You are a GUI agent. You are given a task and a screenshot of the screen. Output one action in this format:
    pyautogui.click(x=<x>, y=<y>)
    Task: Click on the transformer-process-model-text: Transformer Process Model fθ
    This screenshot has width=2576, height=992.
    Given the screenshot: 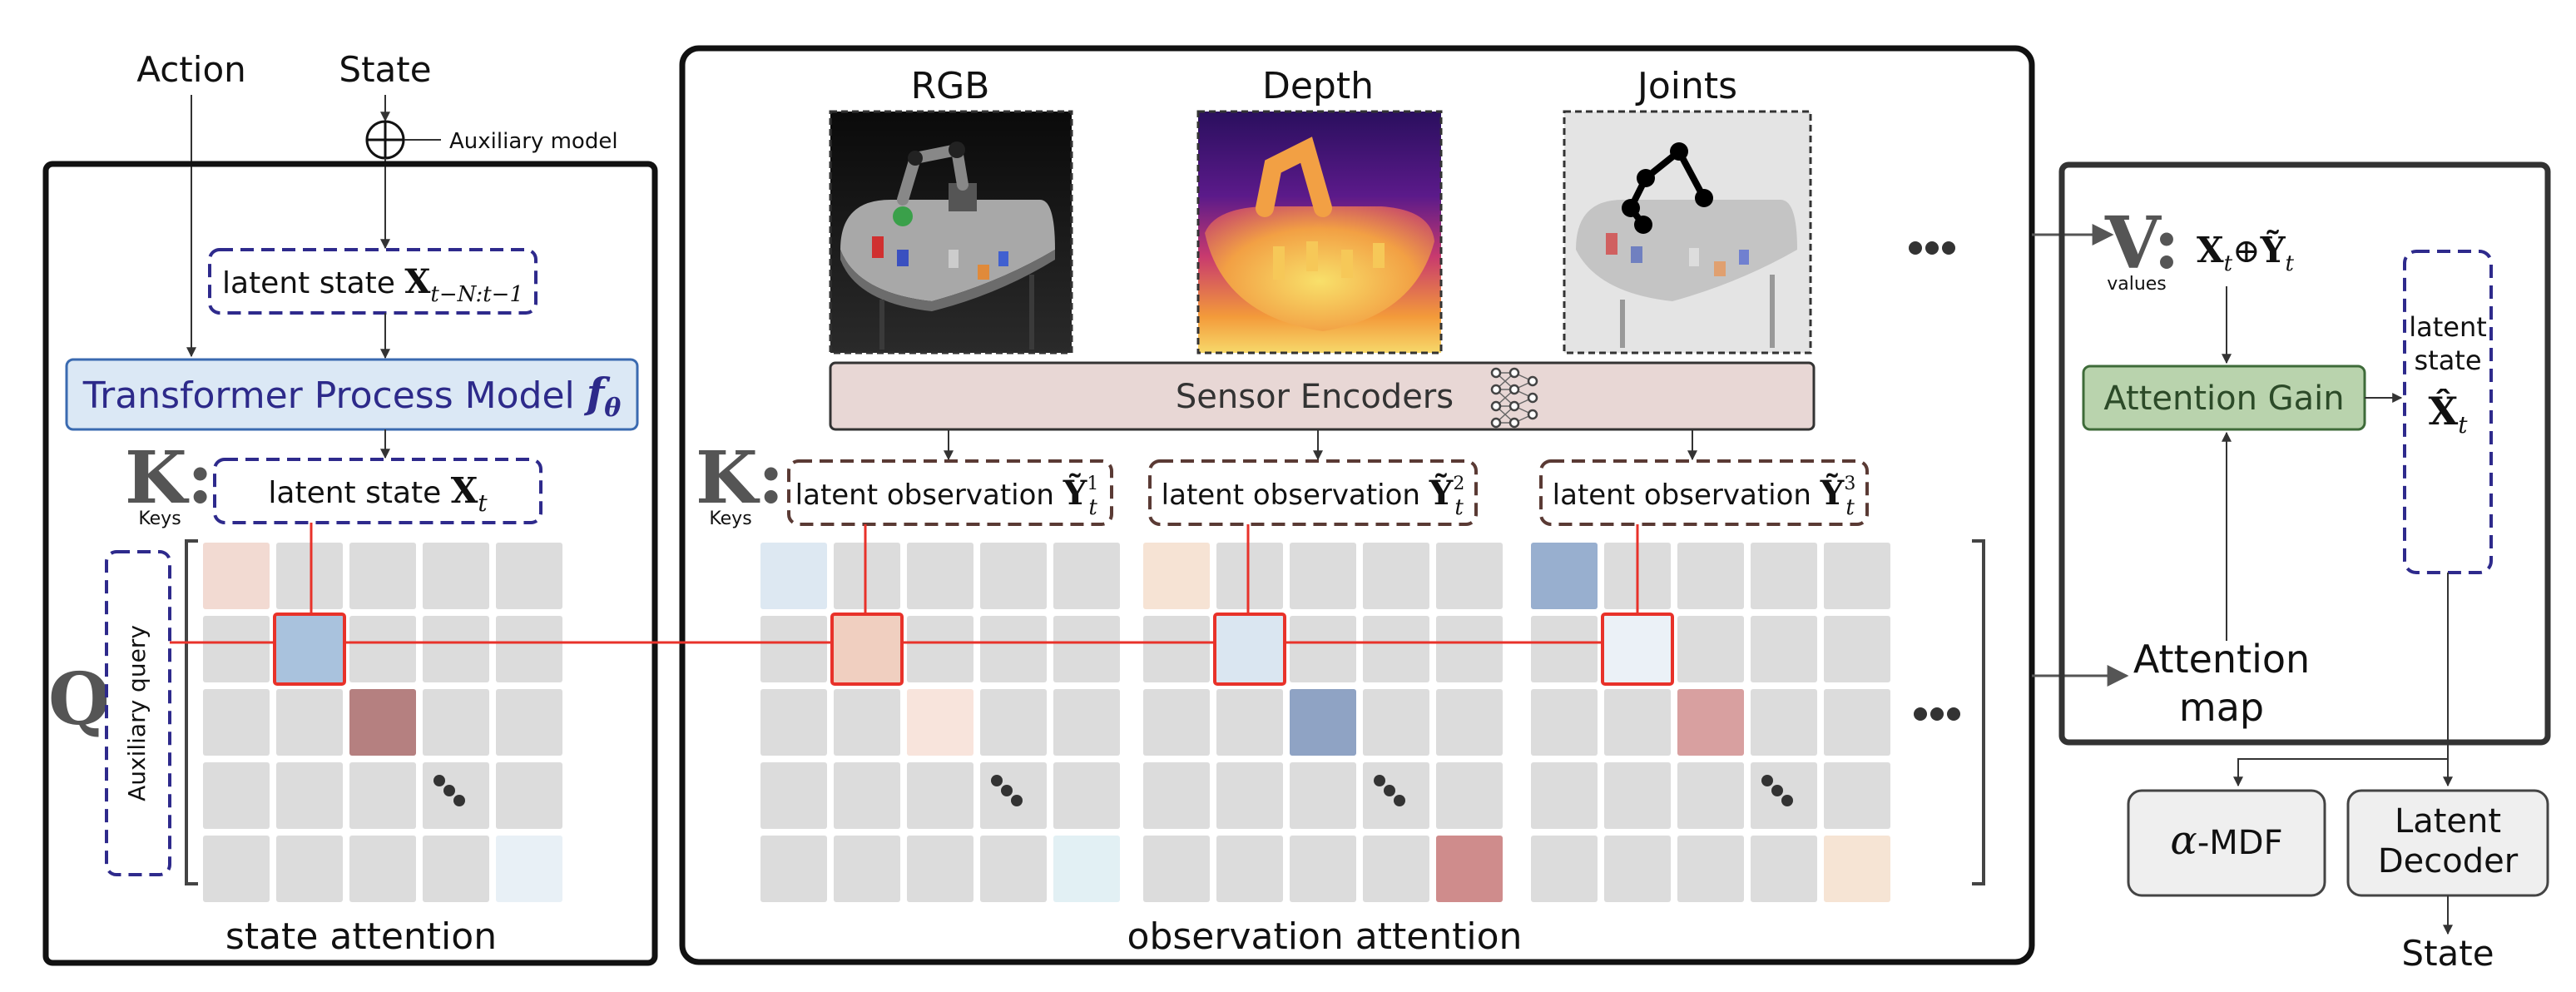 What is the action you would take?
    pyautogui.click(x=352, y=396)
    